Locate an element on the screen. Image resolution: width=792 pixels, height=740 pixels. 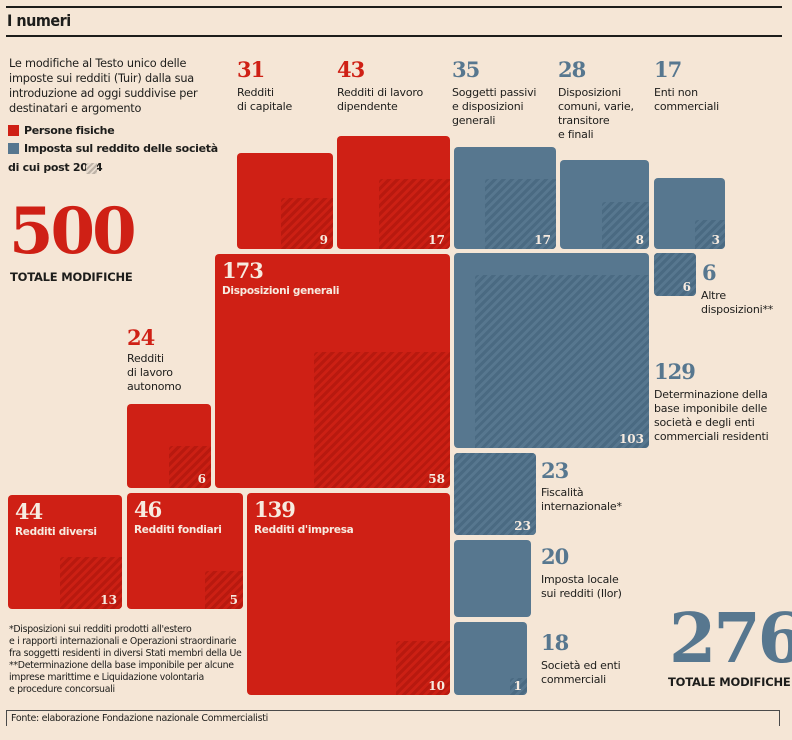
post2004-value: 10 is located at coordinates (436, 686).